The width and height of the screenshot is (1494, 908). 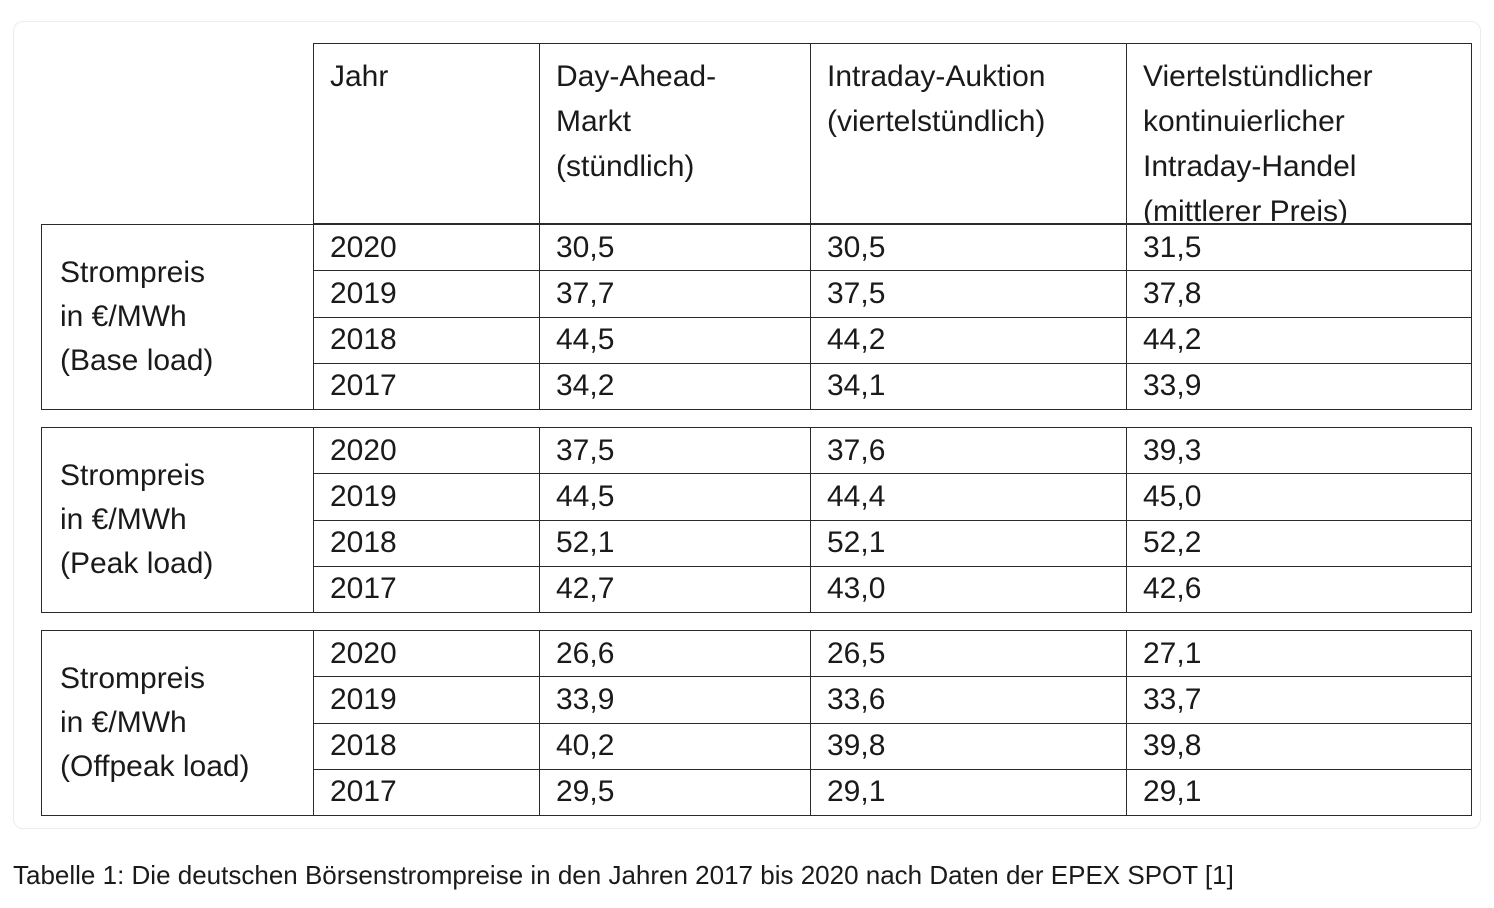 What do you see at coordinates (674, 654) in the screenshot?
I see `cell-day-ahead: 26,6` at bounding box center [674, 654].